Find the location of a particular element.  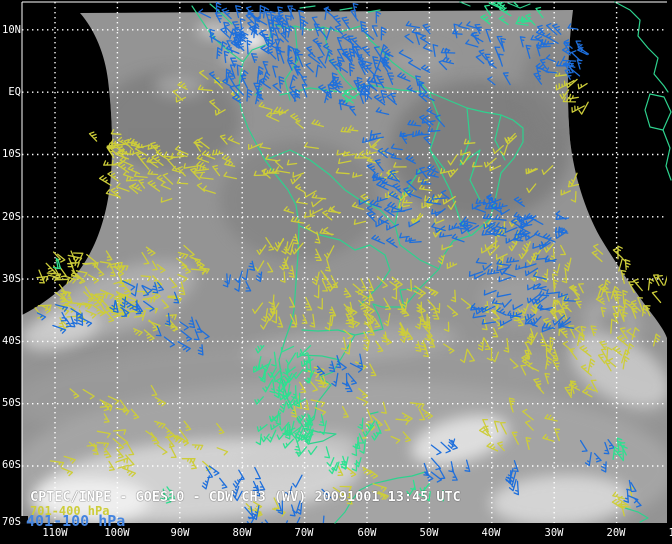

lat-label: 20S is located at coordinates (11, 217).